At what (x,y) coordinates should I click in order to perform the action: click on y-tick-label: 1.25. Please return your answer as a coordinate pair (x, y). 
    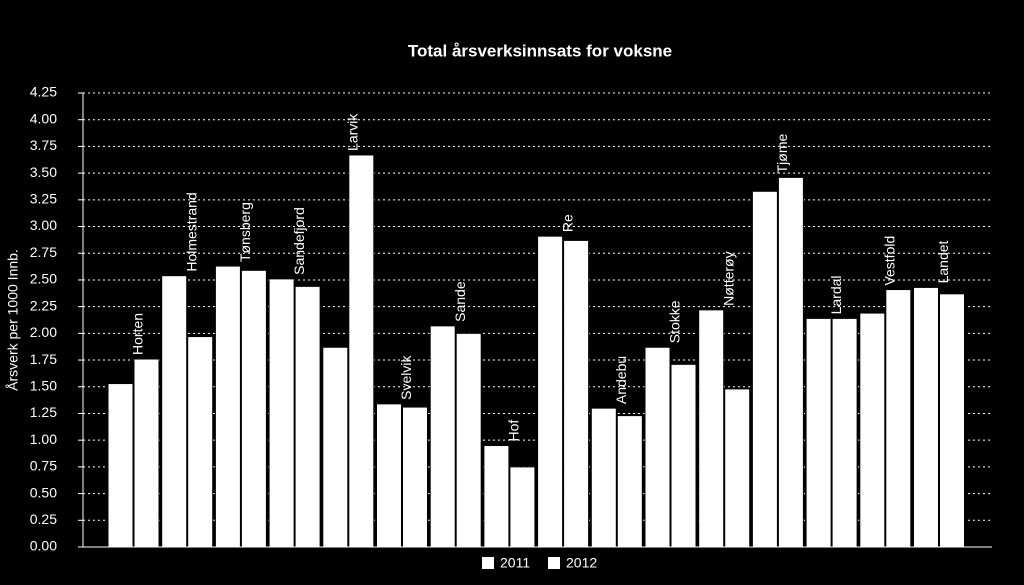
    Looking at the image, I should click on (43, 412).